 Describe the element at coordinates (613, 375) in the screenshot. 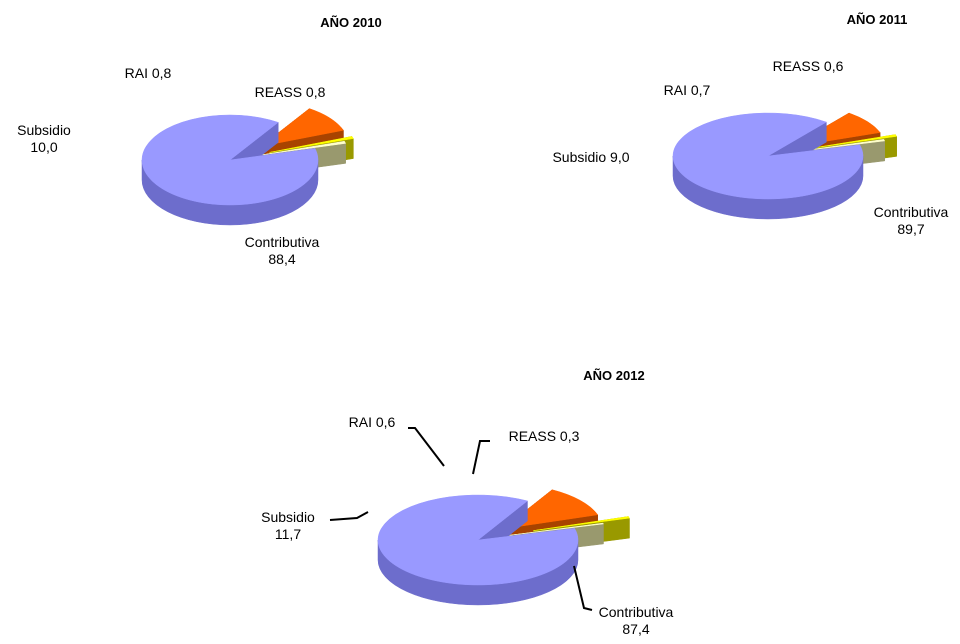

I see `chart-title: AÑO 2012` at that location.